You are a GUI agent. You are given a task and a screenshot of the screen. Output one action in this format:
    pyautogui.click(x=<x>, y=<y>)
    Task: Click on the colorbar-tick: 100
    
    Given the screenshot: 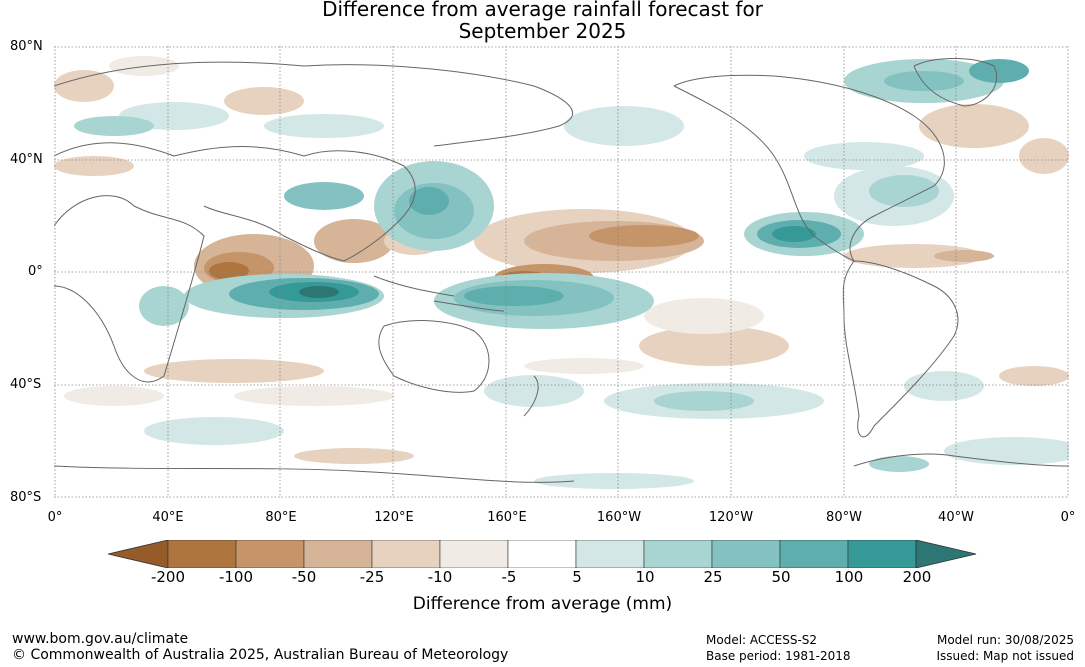 What is the action you would take?
    pyautogui.click(x=849, y=577)
    